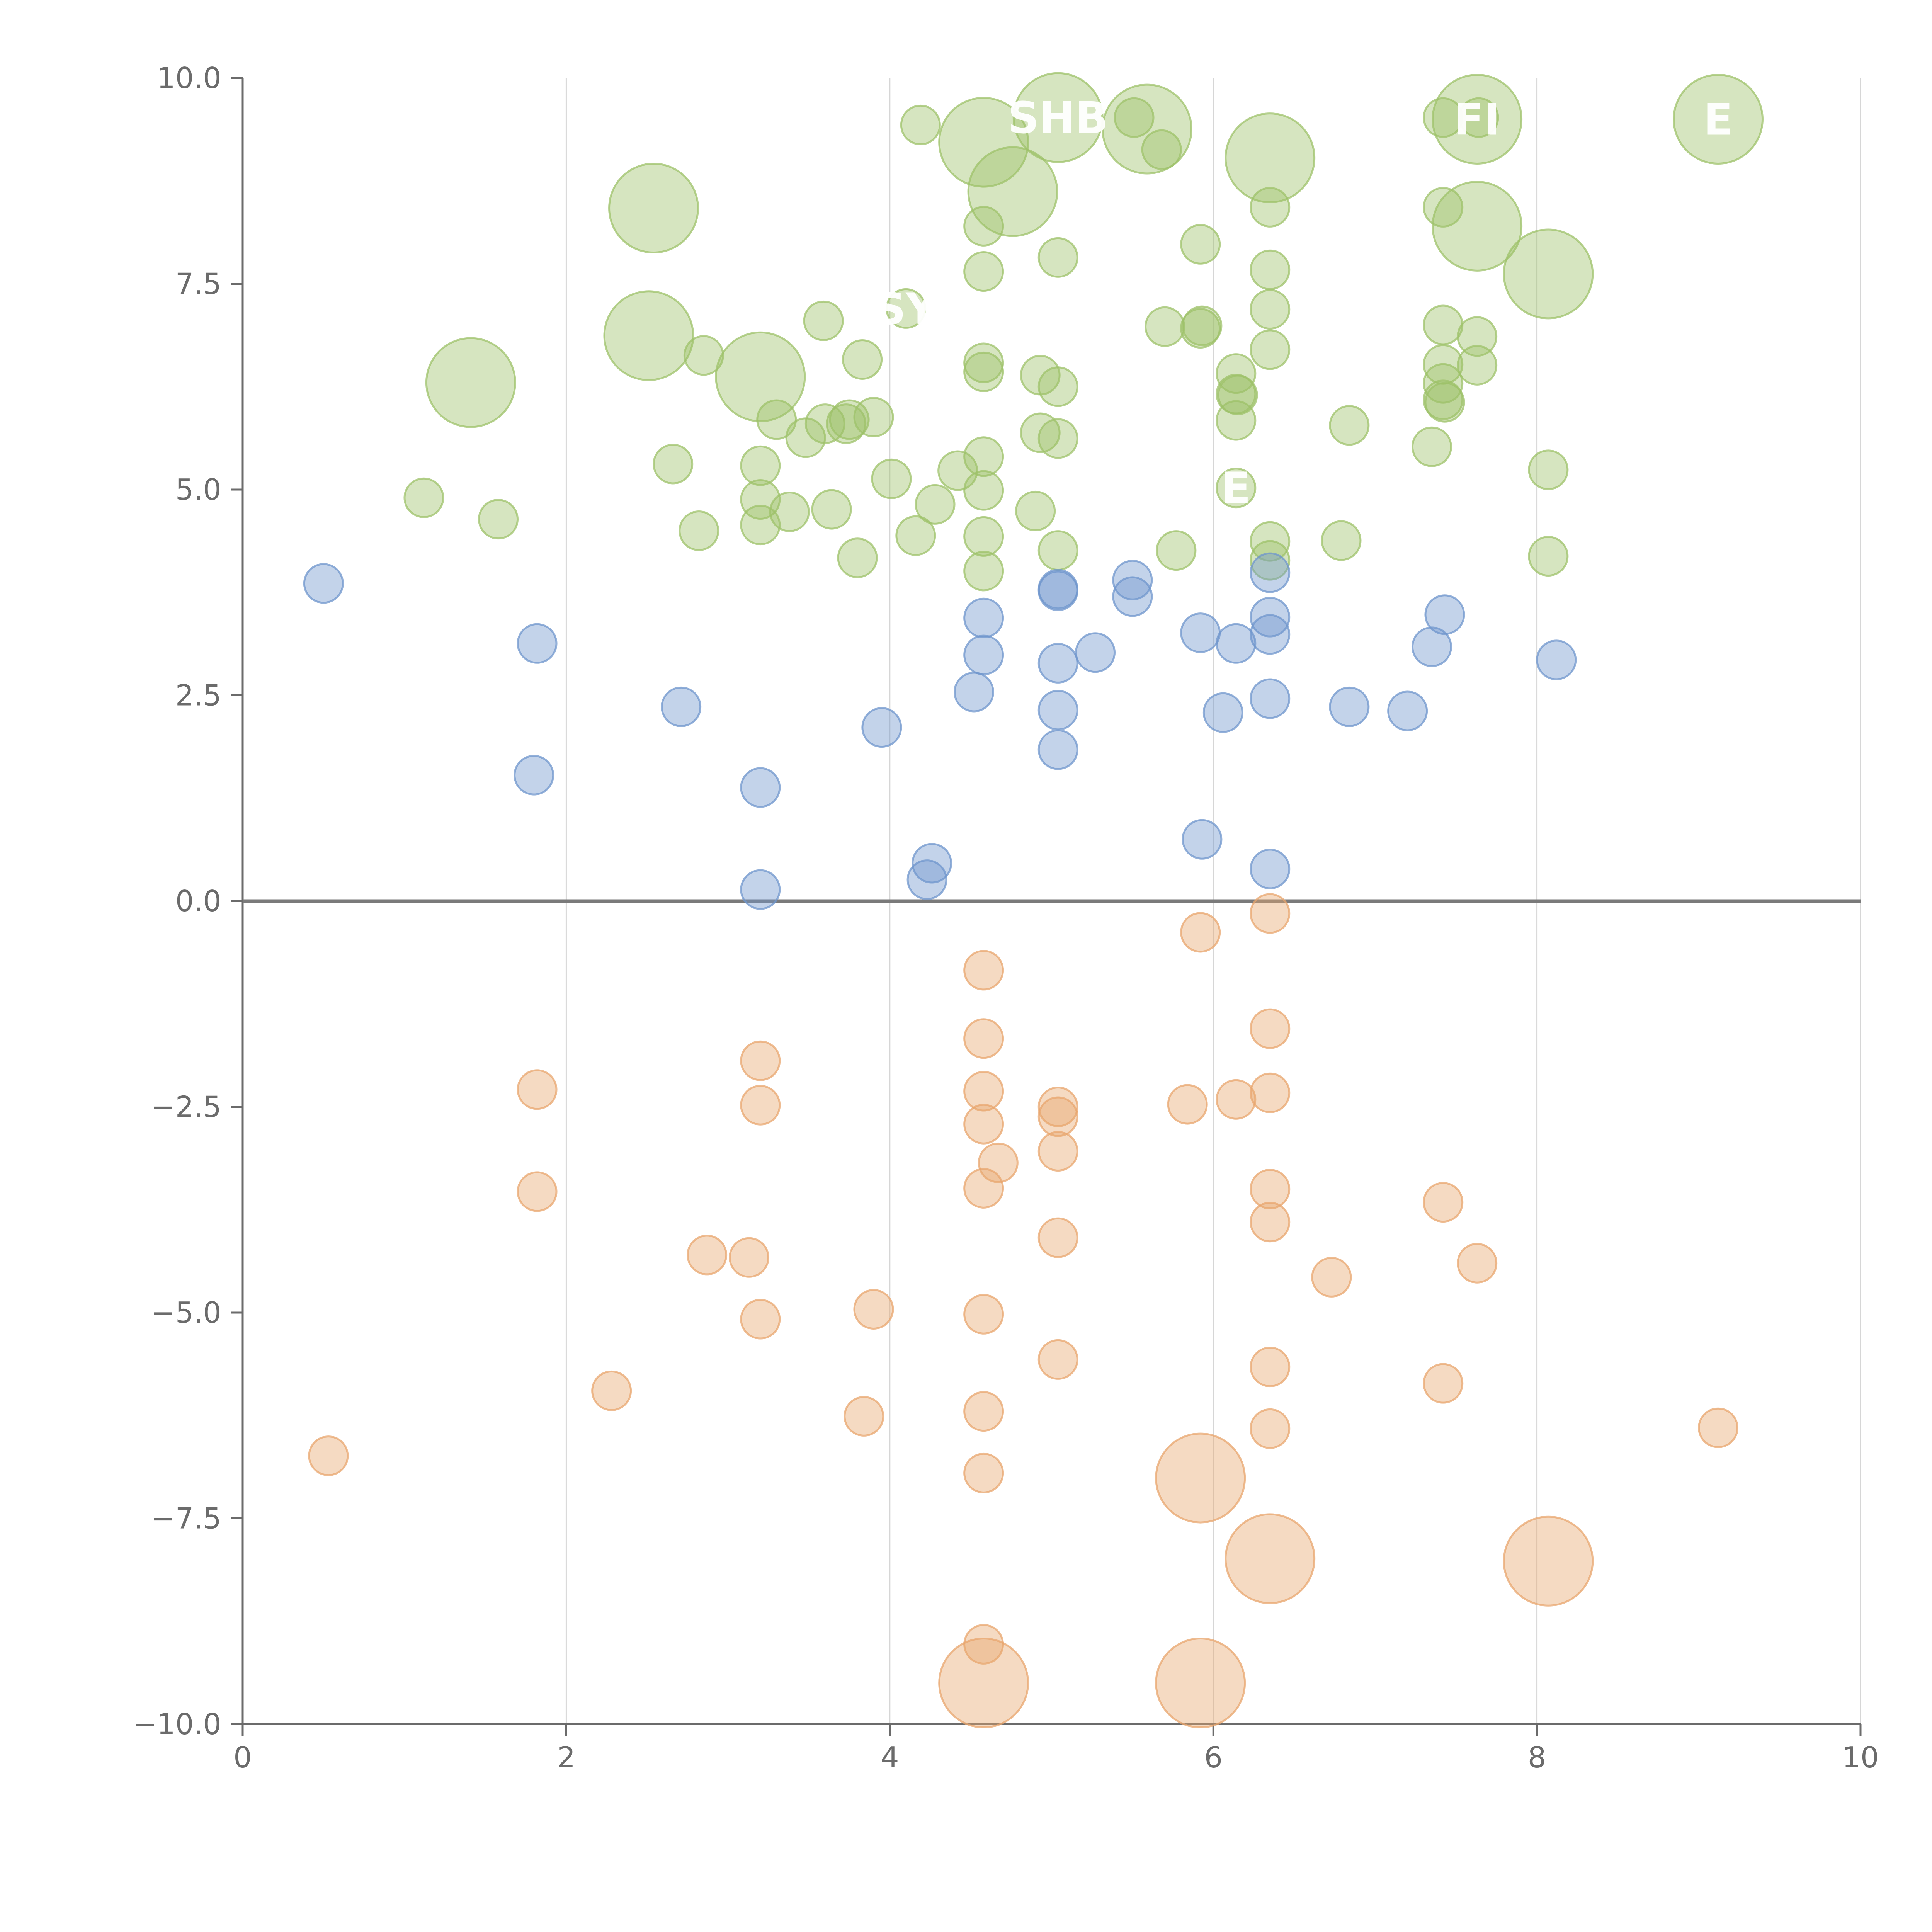 The image size is (1932, 1932). I want to click on y-tick-label: 2.5, so click(198, 696).